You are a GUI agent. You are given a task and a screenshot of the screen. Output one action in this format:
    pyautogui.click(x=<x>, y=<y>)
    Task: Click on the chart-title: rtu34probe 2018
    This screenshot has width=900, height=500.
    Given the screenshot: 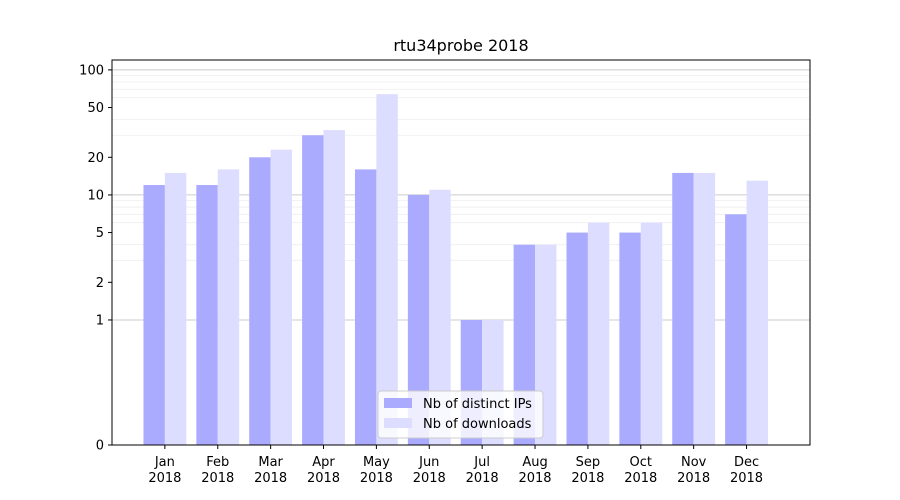 What is the action you would take?
    pyautogui.click(x=460, y=45)
    